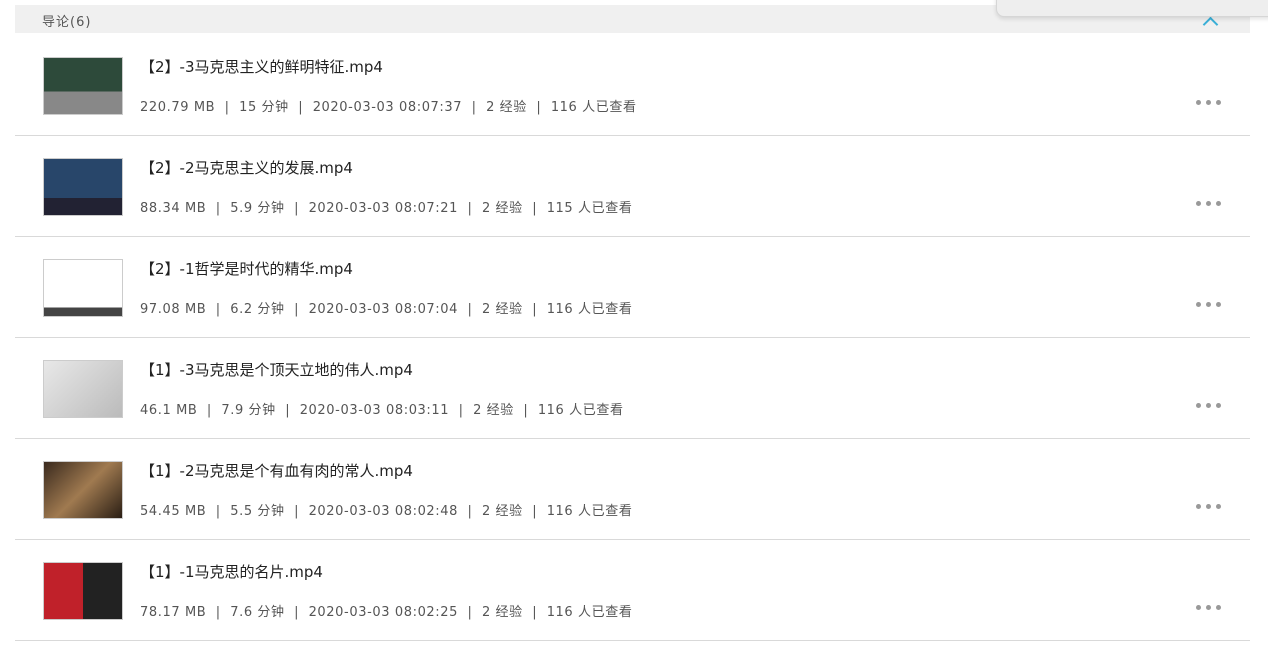 This screenshot has height=647, width=1268. I want to click on upload-date: 2020-03-03 08:07:04, so click(383, 309).